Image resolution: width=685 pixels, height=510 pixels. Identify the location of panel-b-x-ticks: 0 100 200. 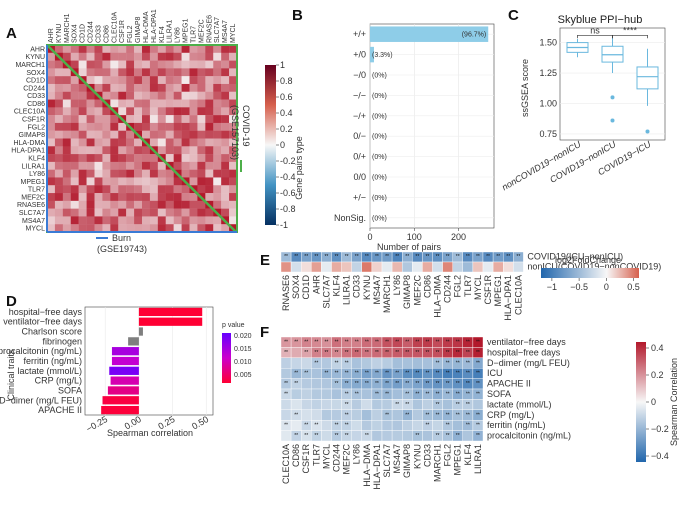
(416, 235).